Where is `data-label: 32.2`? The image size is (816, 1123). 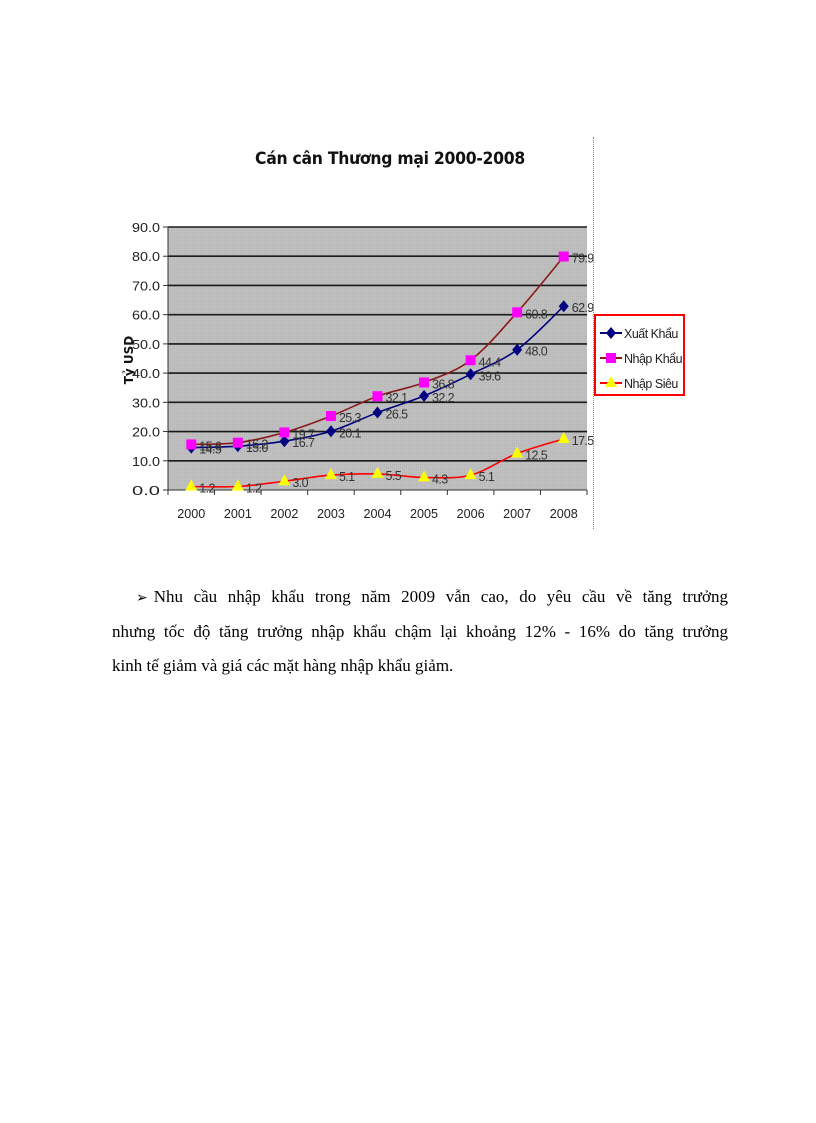
data-label: 32.2 is located at coordinates (443, 398).